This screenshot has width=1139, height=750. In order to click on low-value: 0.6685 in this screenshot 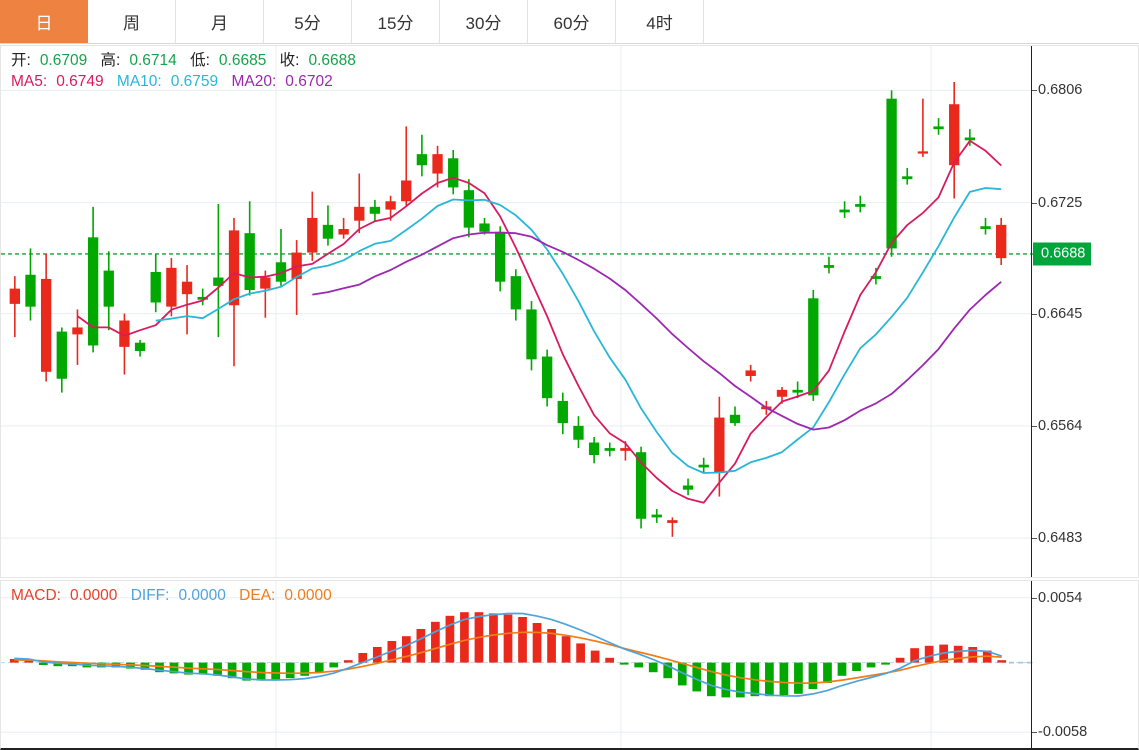, I will do `click(242, 60)`.